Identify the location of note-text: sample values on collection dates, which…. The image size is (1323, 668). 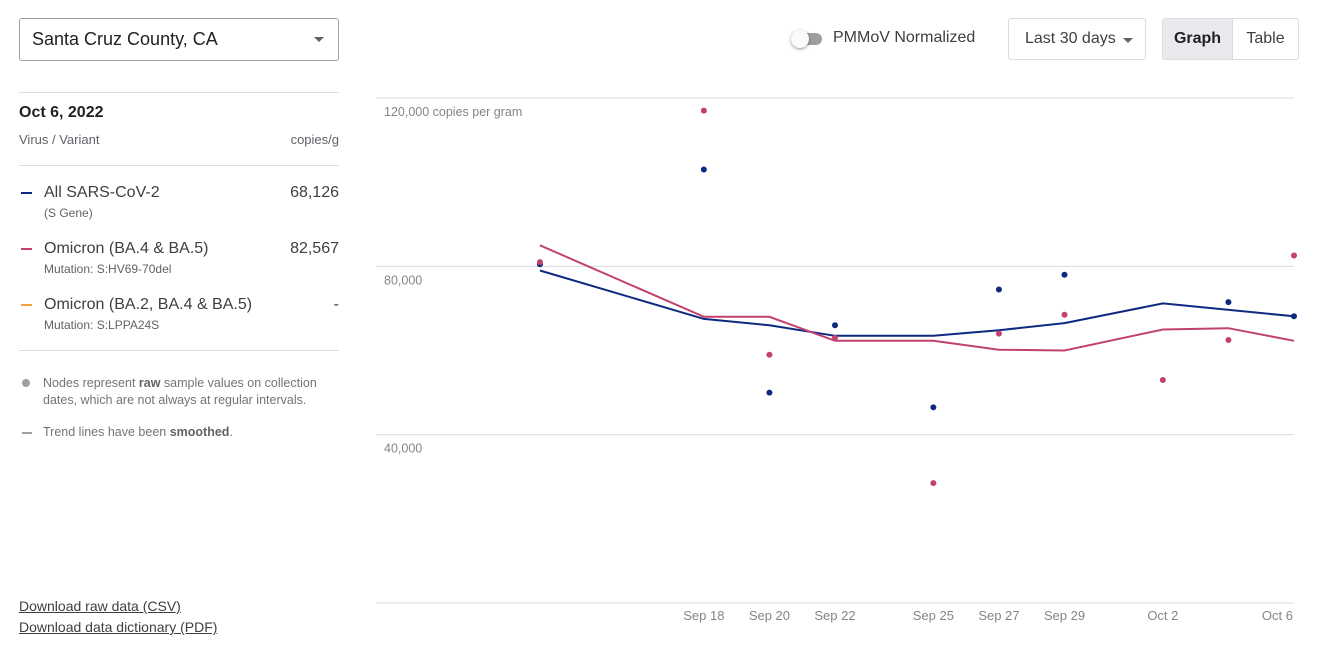
(180, 391).